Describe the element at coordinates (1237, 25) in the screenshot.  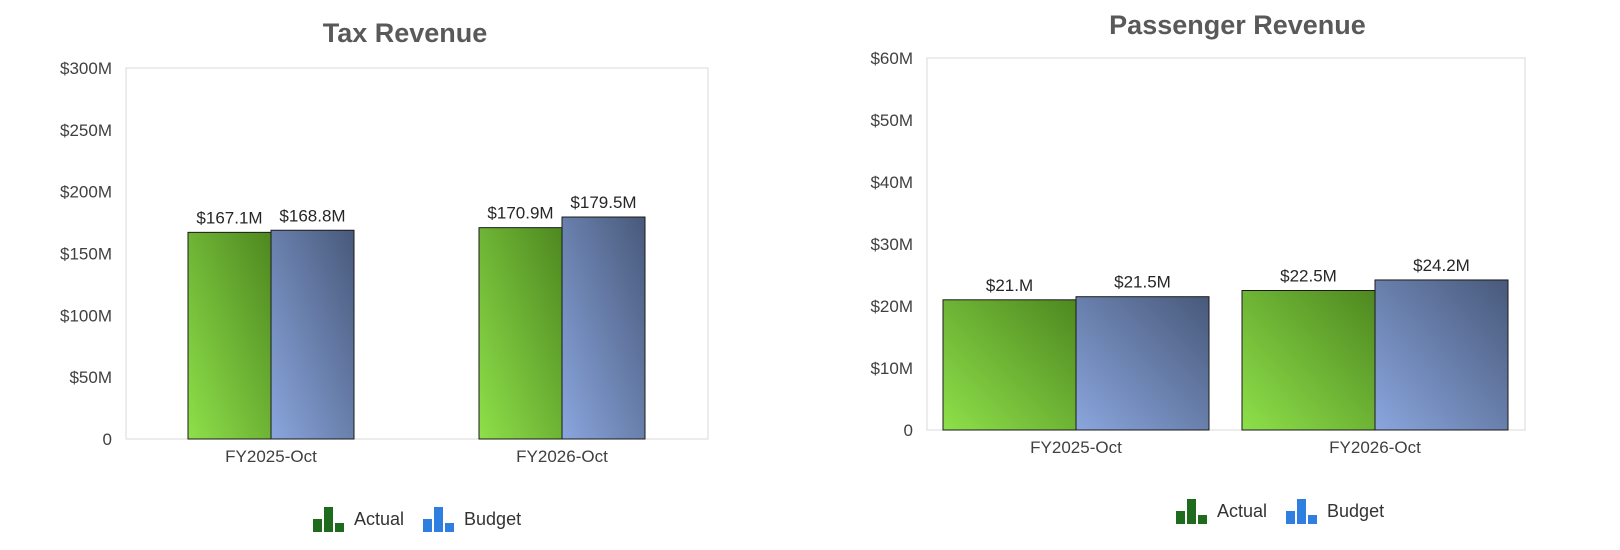
I see `chart-title: Passenger Revenue` at that location.